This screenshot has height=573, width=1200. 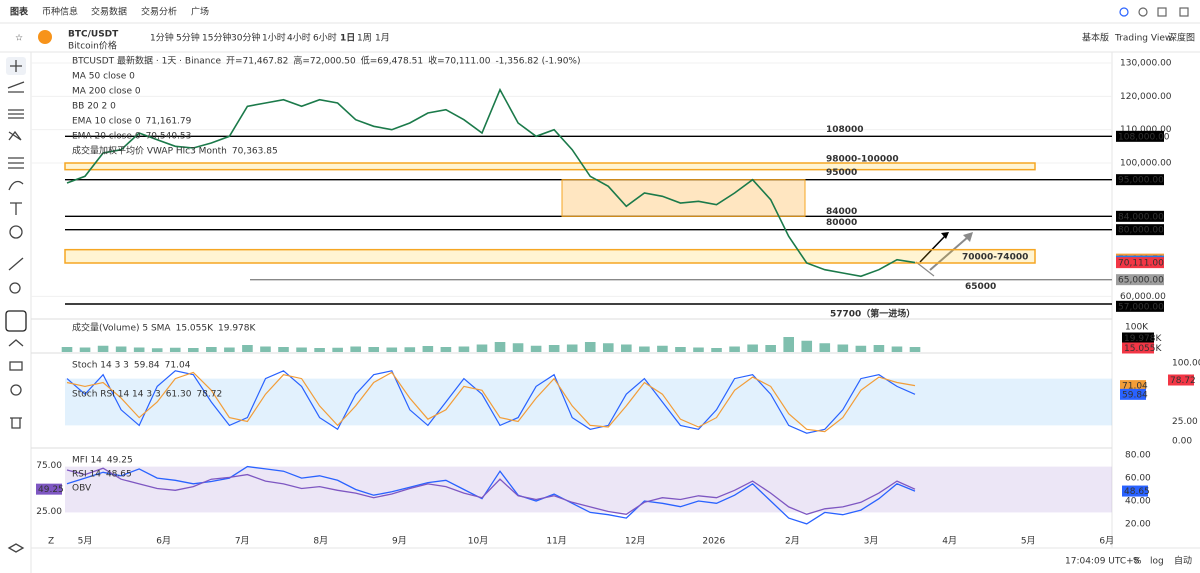 I want to click on view-button: 基本版, so click(x=1095, y=38).